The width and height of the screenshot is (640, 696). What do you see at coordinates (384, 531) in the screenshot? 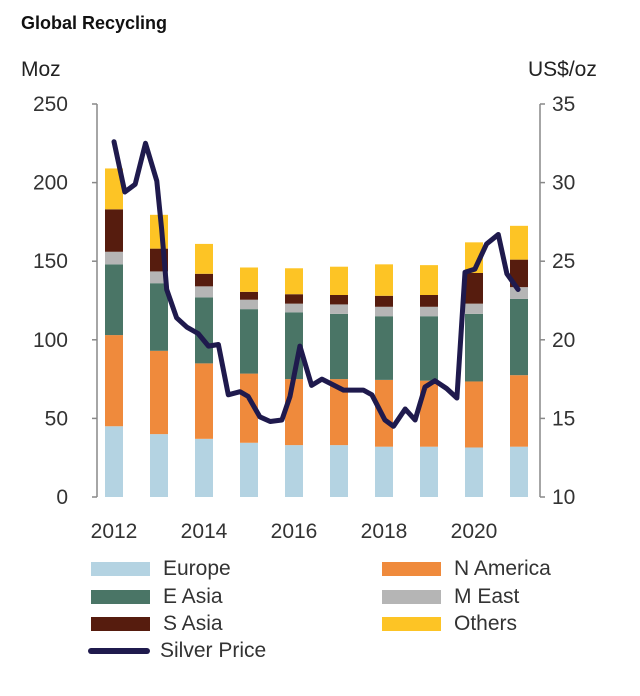
I see `x-tick-label: 2018` at bounding box center [384, 531].